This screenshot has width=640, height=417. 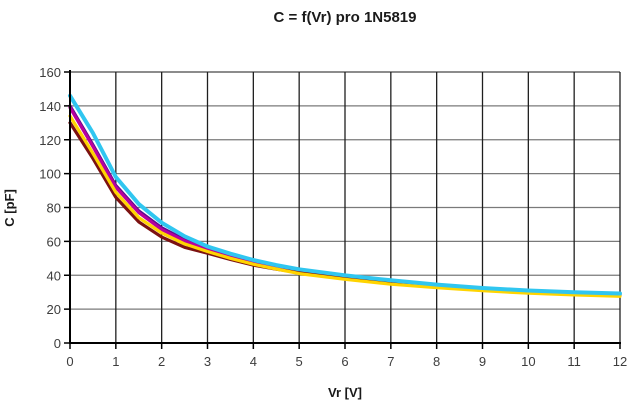 I want to click on y-tick-label: 140, so click(x=50, y=106).